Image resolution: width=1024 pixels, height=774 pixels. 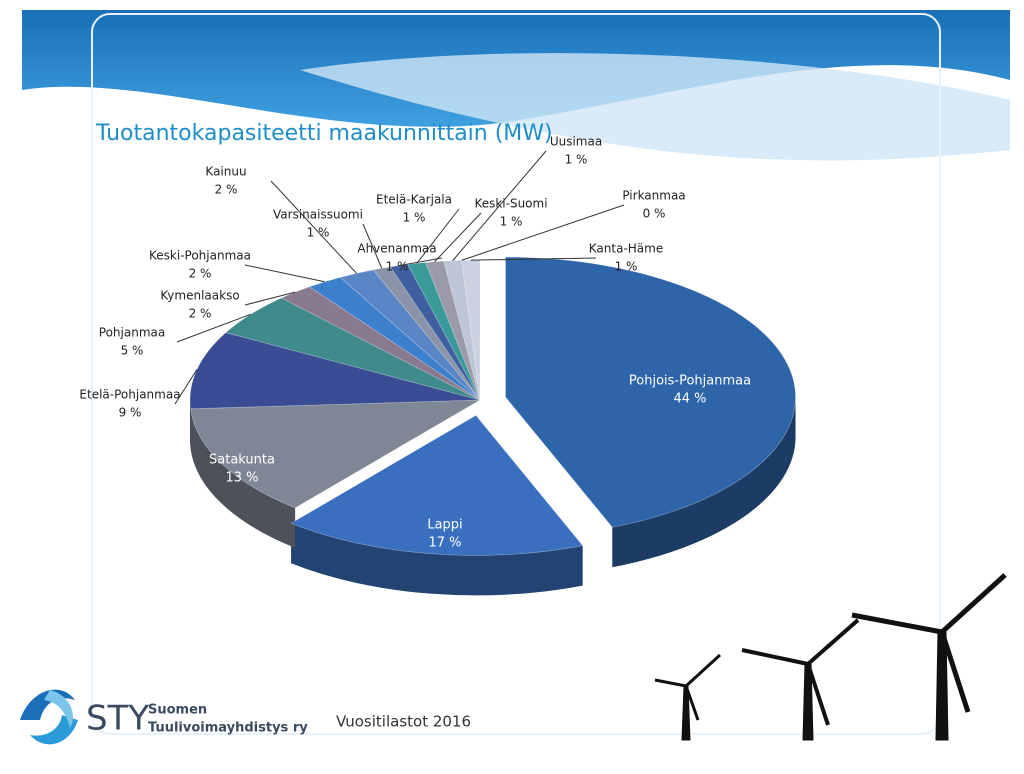 I want to click on slice-label: Pirkanmaa, so click(x=653, y=196).